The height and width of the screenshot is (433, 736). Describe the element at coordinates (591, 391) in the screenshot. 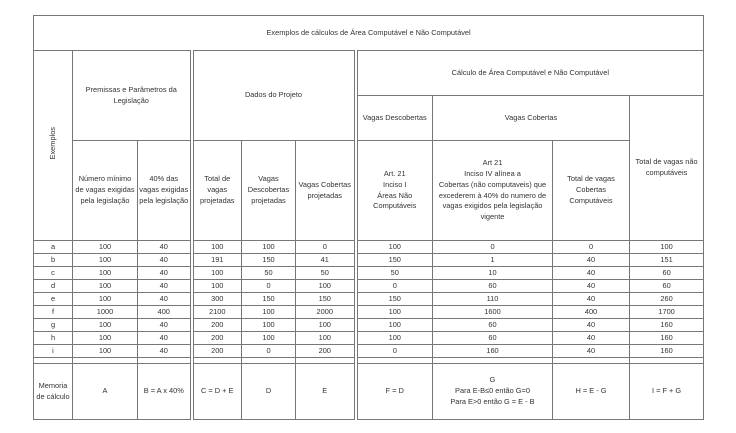

I see `memoria-h: H = E - G` at that location.